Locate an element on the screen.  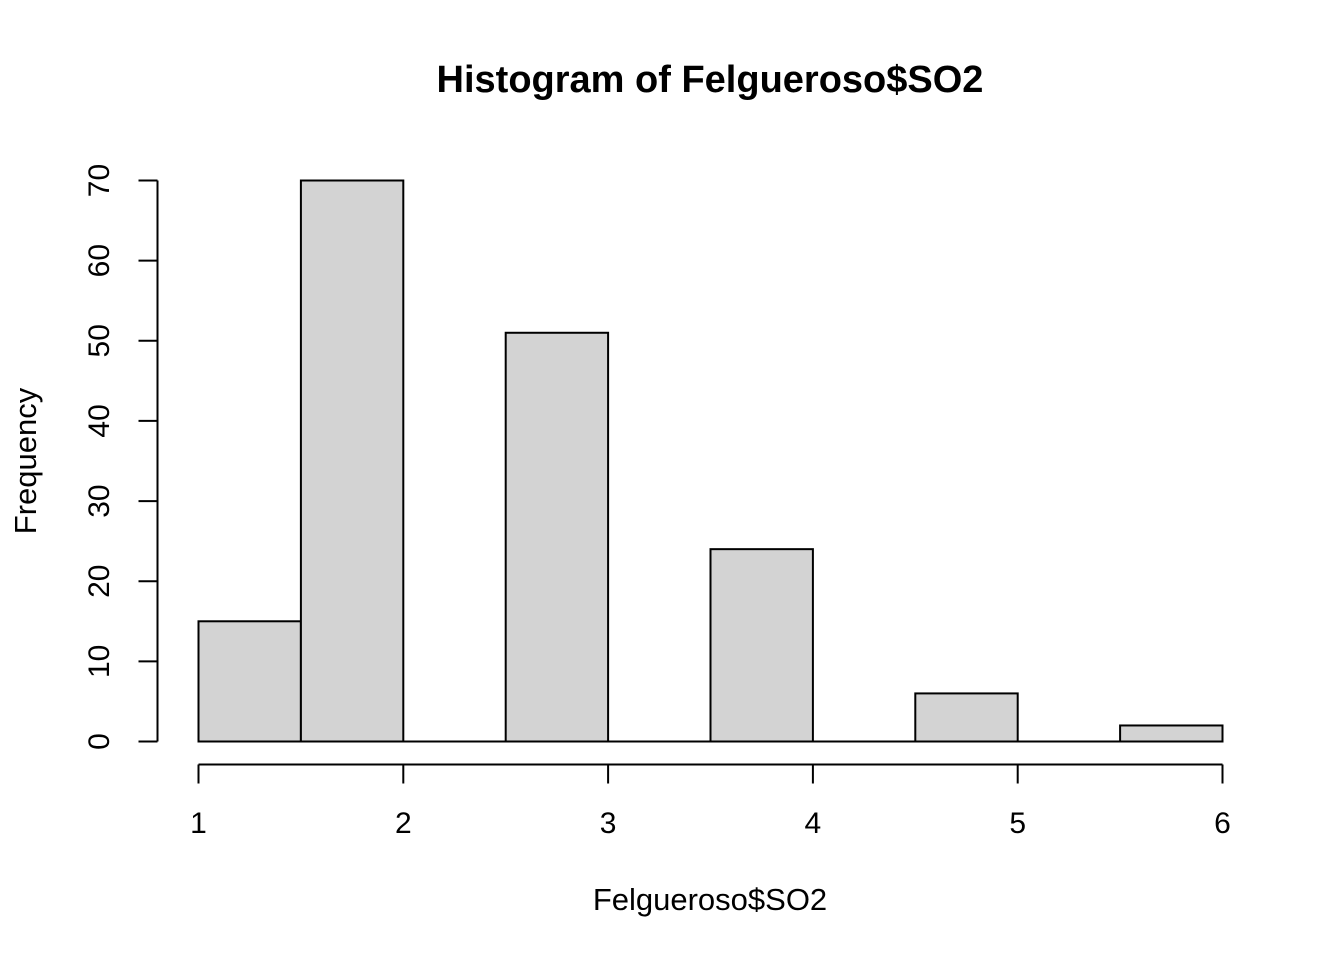
y-tick-label: 40 is located at coordinates (99, 420).